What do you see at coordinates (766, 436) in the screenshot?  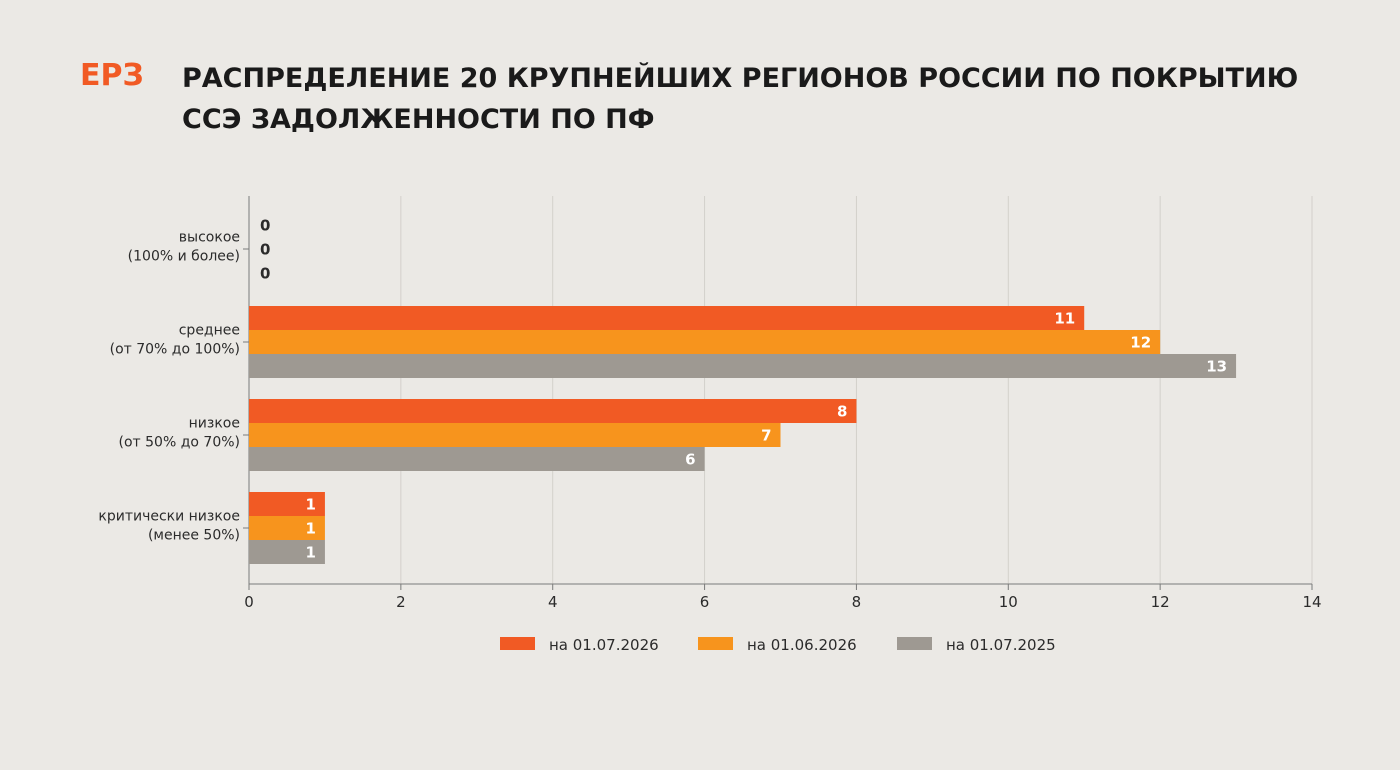 I see `data-label: 7` at bounding box center [766, 436].